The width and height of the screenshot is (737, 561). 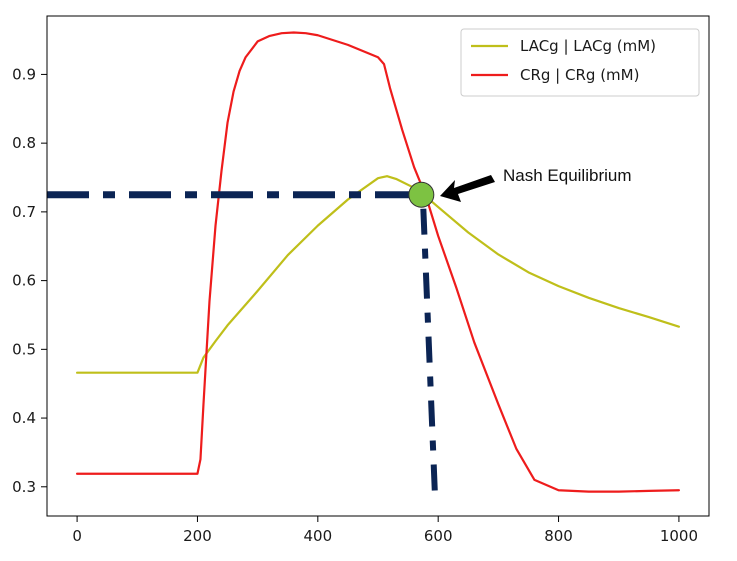 I want to click on legend-label-lacg: LACg | LACg (mM), so click(x=588, y=46).